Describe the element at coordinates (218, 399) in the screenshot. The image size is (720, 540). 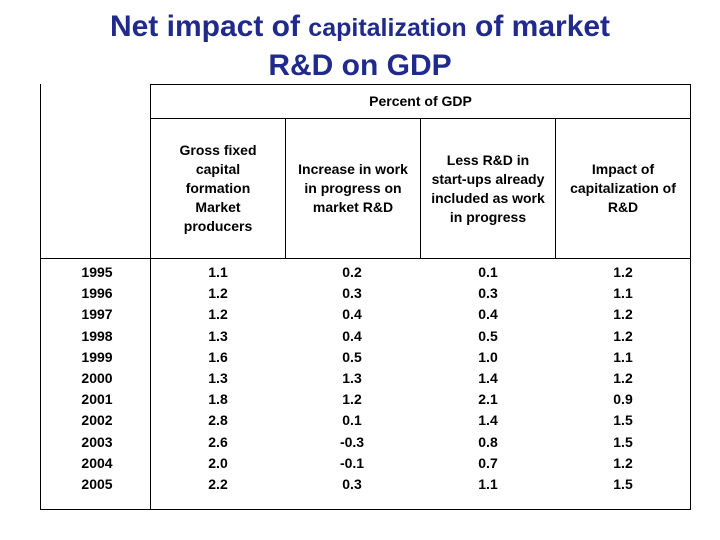
I see `gfcf-cell: 1.8` at that location.